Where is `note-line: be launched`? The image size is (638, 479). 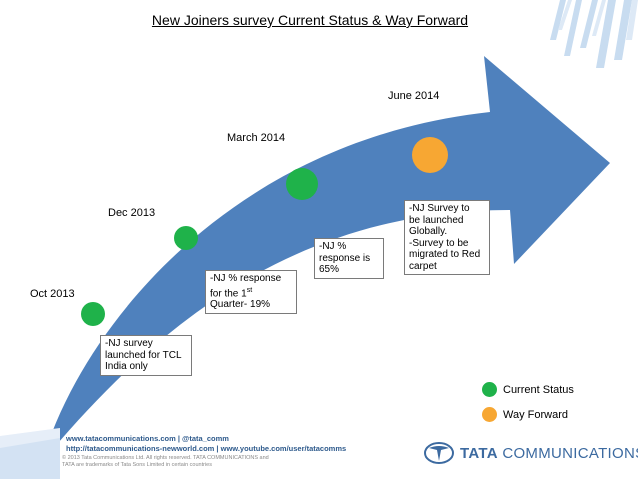 note-line: be launched is located at coordinates (436, 220).